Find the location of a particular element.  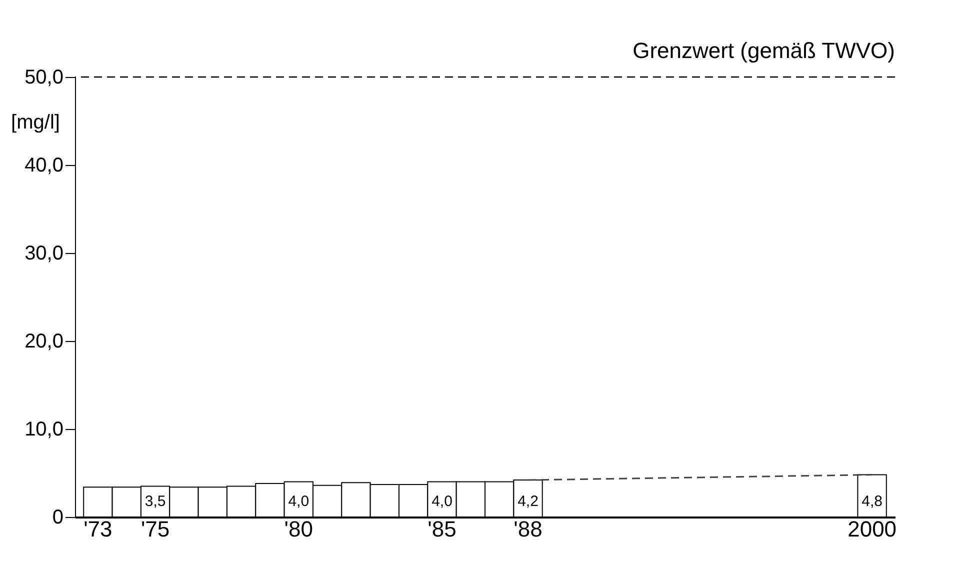

ref-line-label: Grenzwert (gemäß TWVO) is located at coordinates (763, 50).